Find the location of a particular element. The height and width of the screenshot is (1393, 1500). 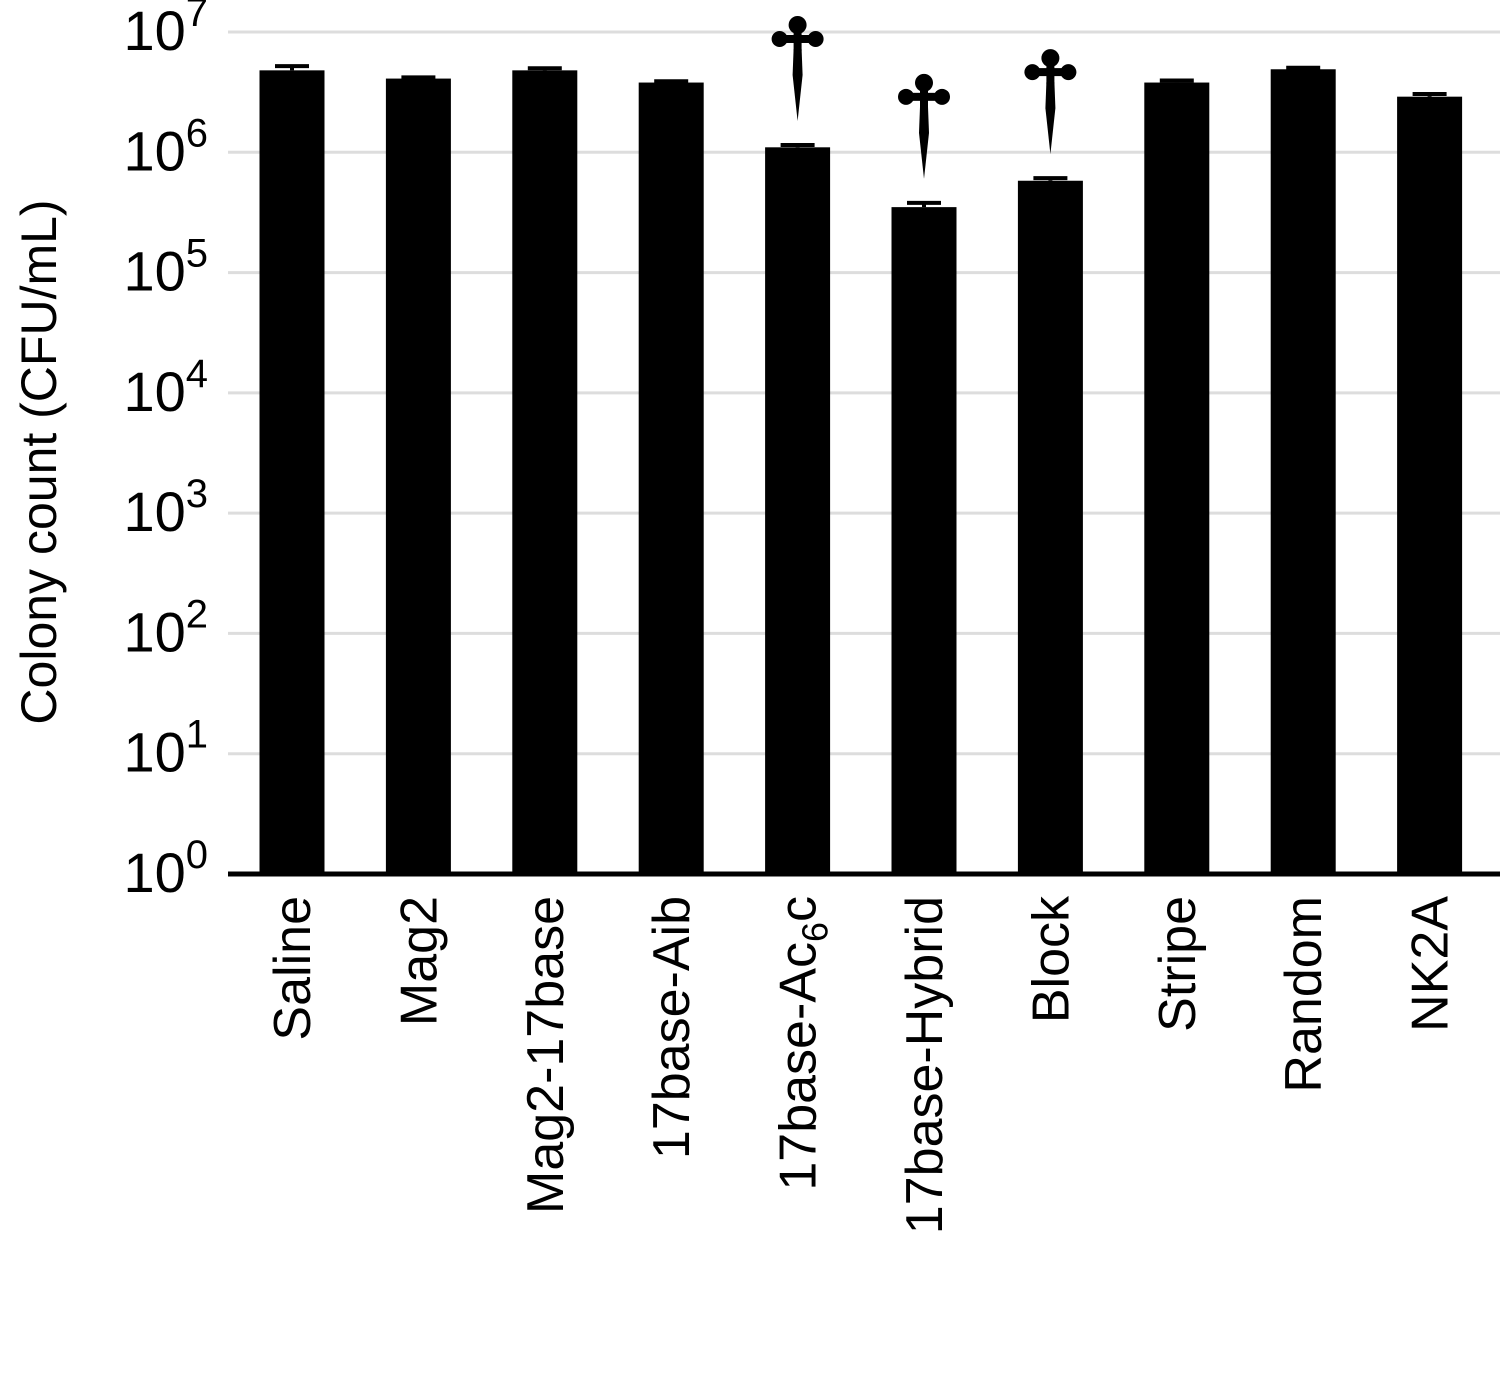

y-axis-label: Colony count (CFU/mL) is located at coordinates (39, 461).